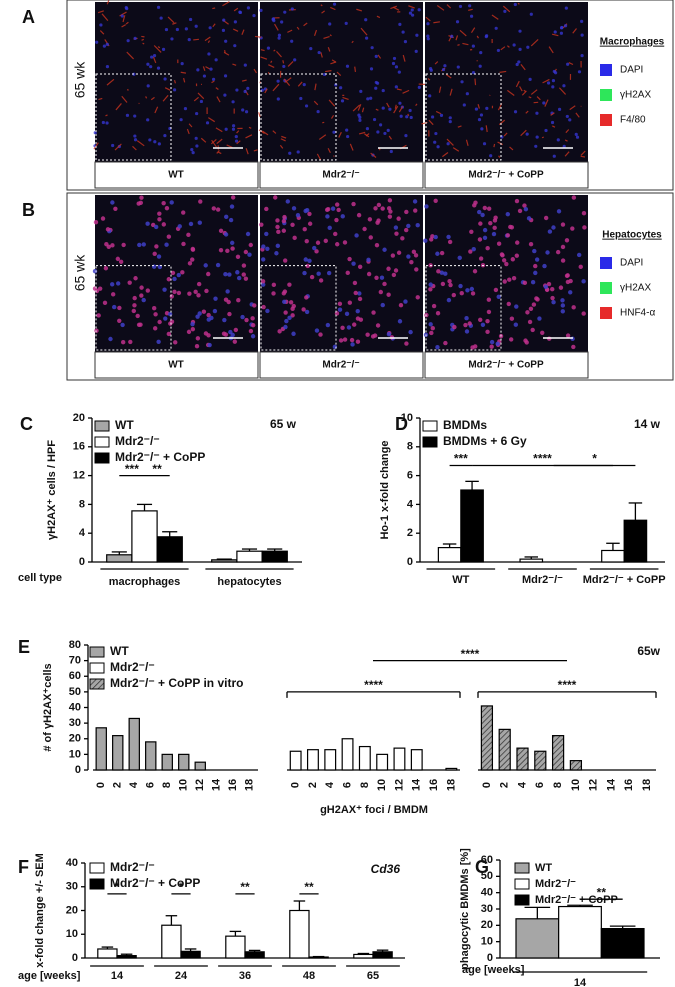  I want to click on micrograph-bg, so click(506, 82).